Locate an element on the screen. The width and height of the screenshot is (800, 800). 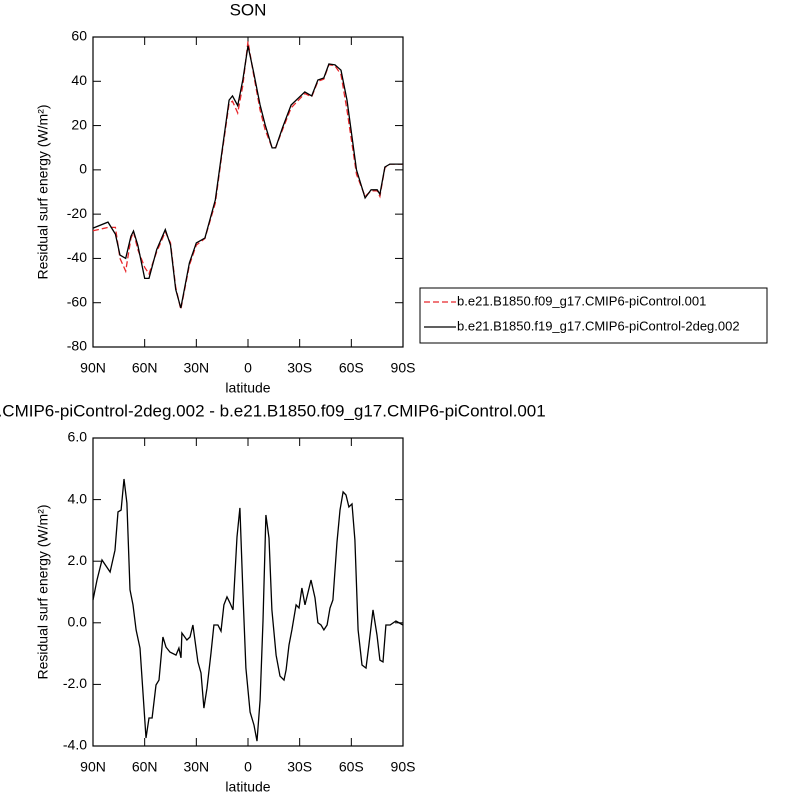
y-tick-label: 2.0 is located at coordinates (78, 560).